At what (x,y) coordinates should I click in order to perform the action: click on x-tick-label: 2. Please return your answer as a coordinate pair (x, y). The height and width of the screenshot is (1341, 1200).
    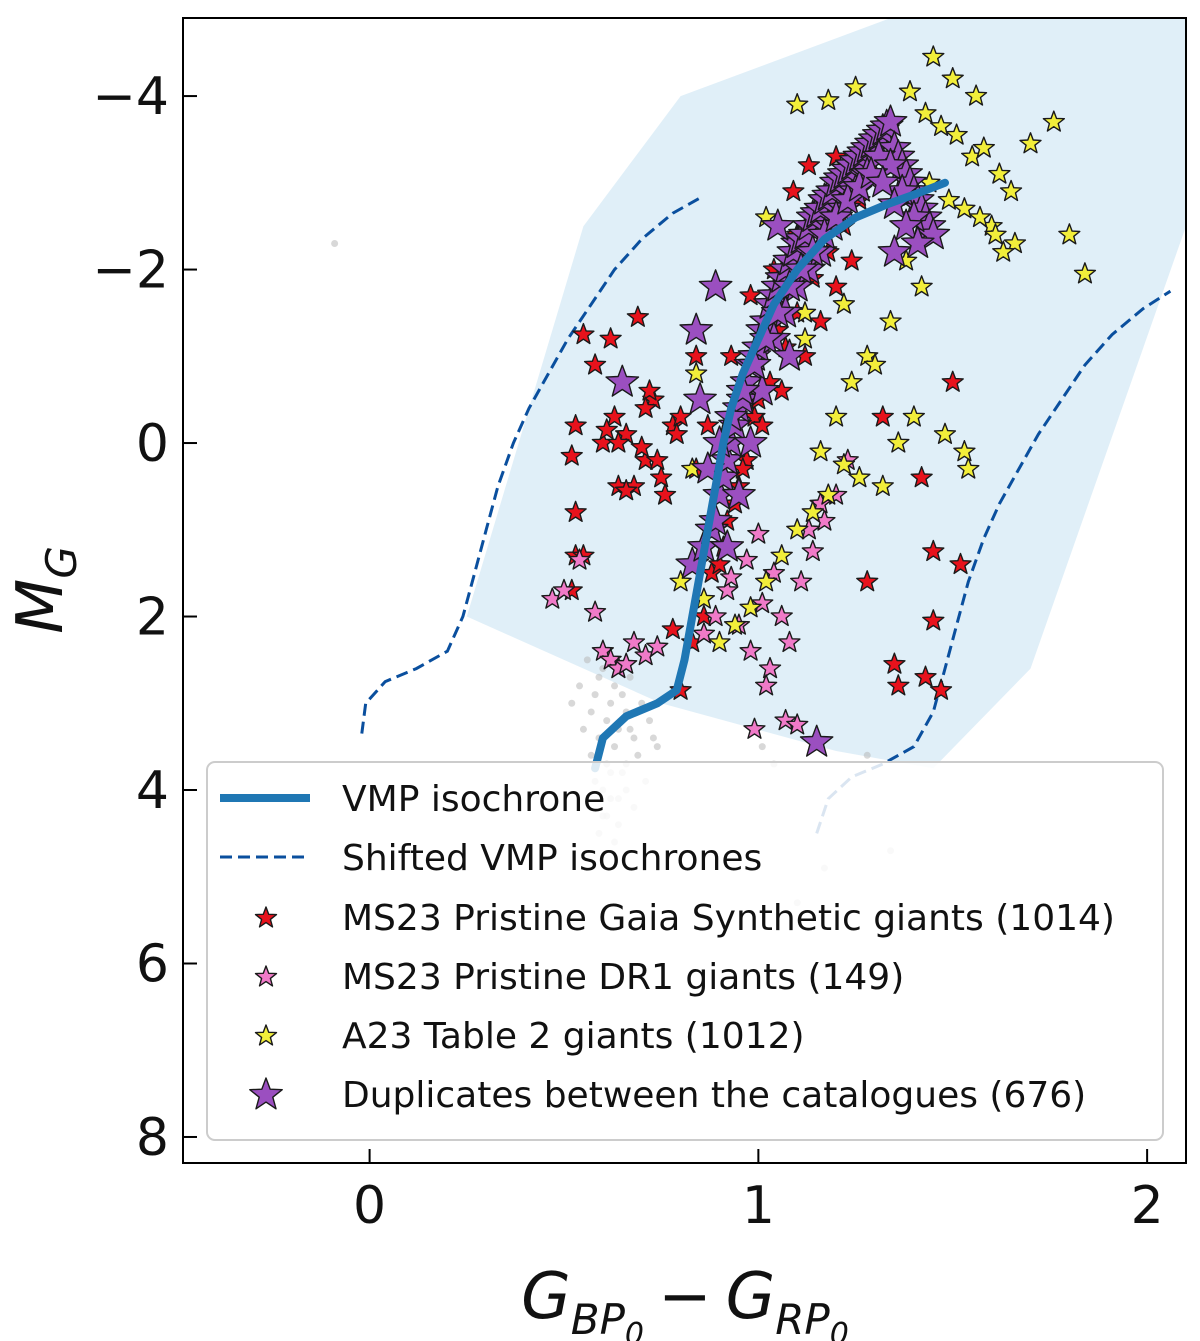
    Looking at the image, I should click on (1147, 1206).